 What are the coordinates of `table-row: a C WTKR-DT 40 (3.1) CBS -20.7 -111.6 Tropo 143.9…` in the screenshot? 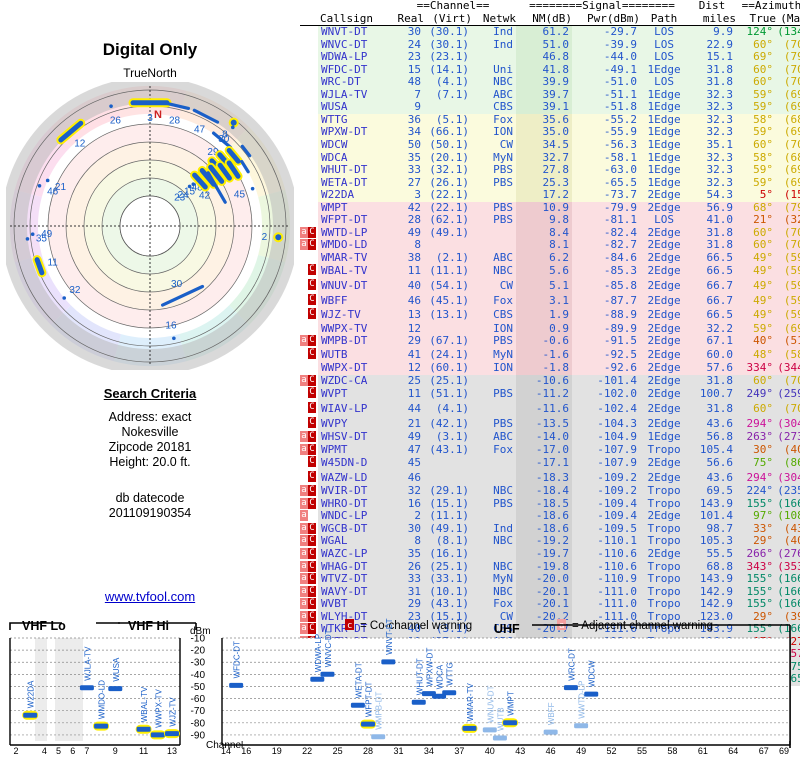 It's located at (550, 629).